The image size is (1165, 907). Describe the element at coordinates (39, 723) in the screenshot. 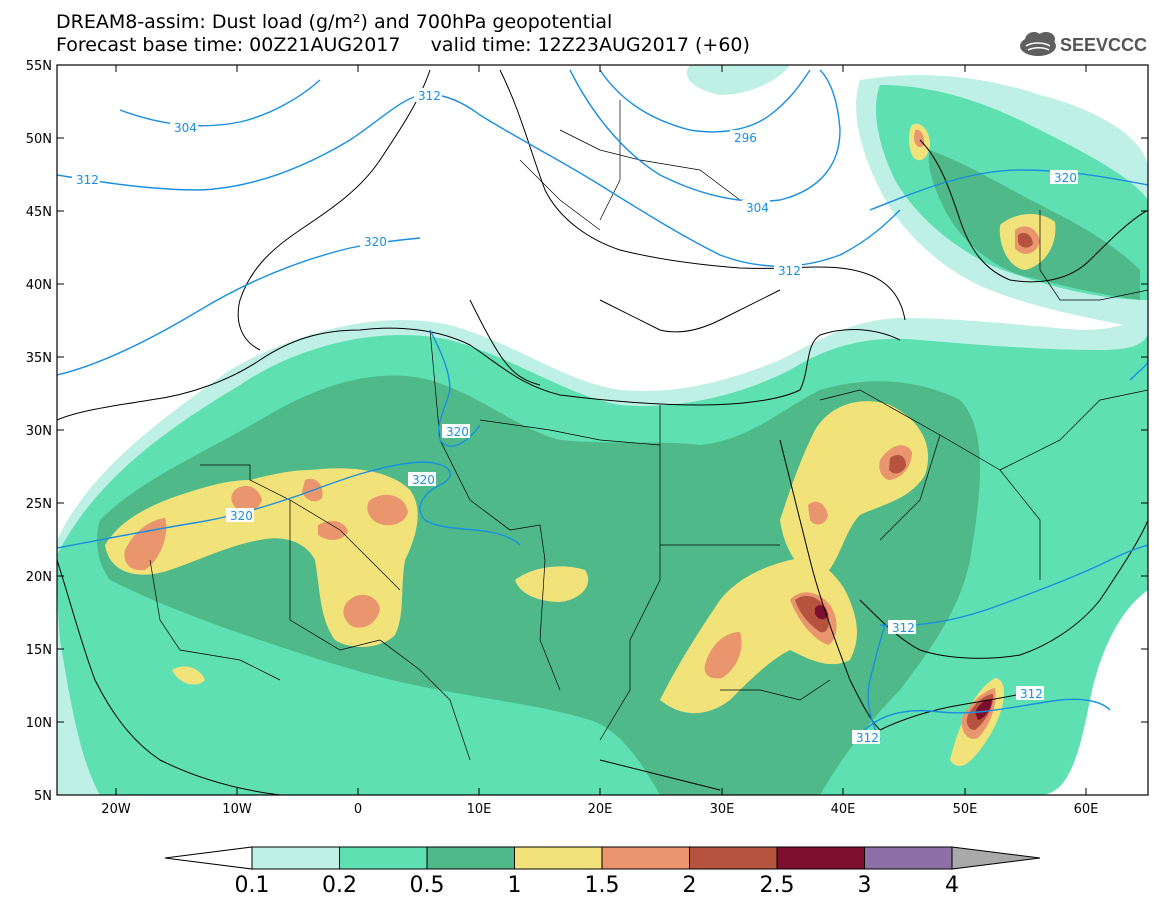

I see `lat-label: 10N` at that location.